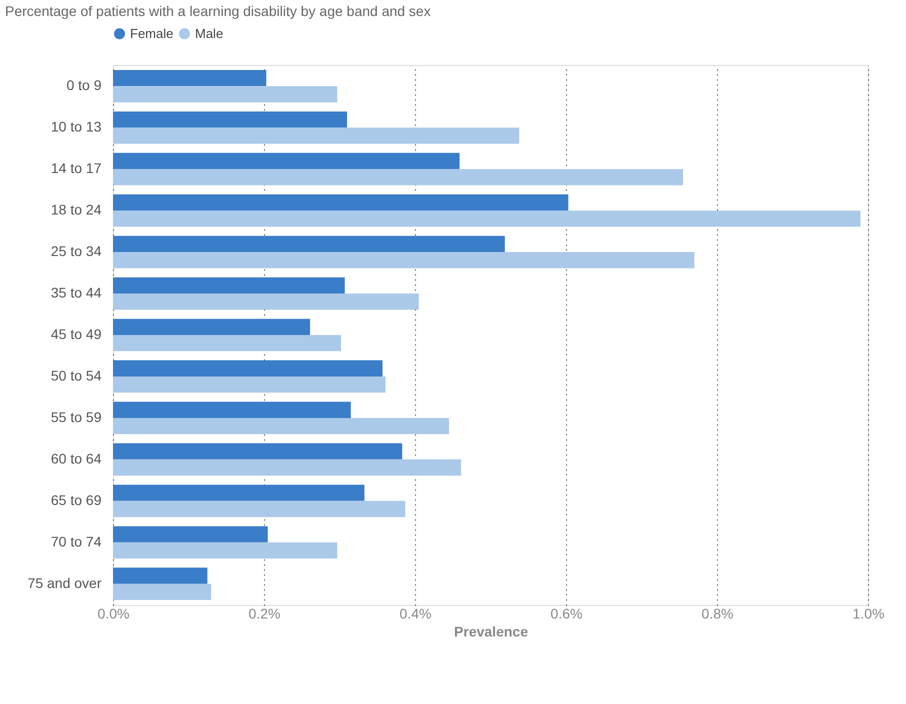 This screenshot has height=704, width=906. Describe the element at coordinates (76, 375) in the screenshot. I see `y-tick-label: 50 to 54` at that location.